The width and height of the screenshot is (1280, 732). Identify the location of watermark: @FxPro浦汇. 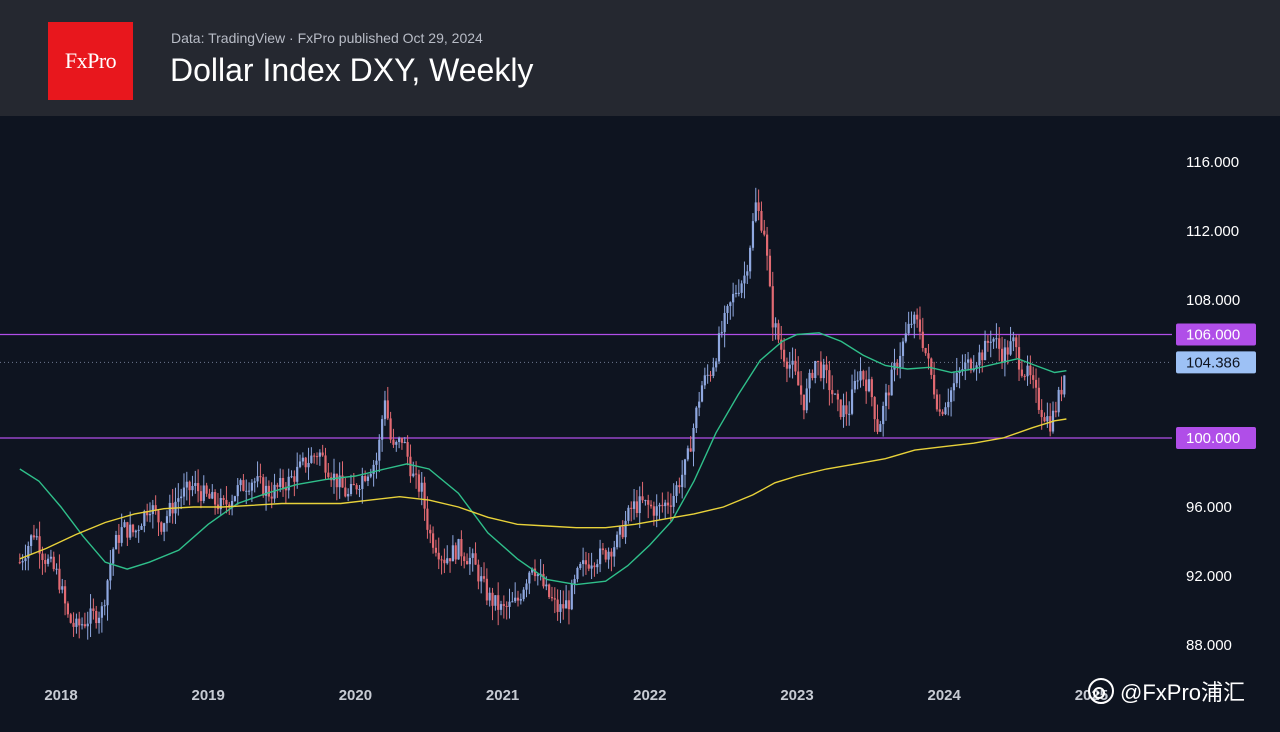
(1166, 691).